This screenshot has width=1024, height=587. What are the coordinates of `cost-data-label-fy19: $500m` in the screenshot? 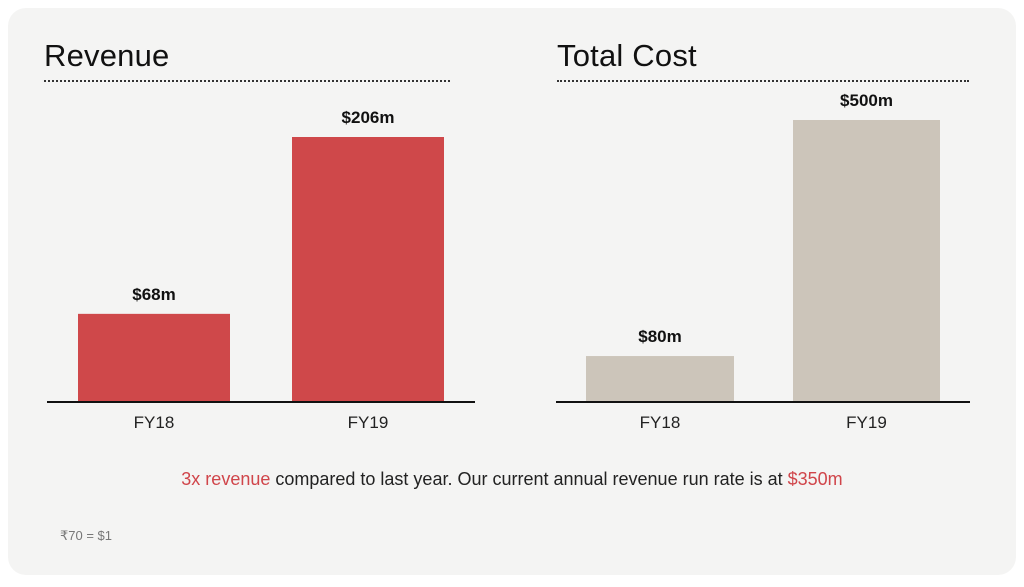 It's located at (866, 100).